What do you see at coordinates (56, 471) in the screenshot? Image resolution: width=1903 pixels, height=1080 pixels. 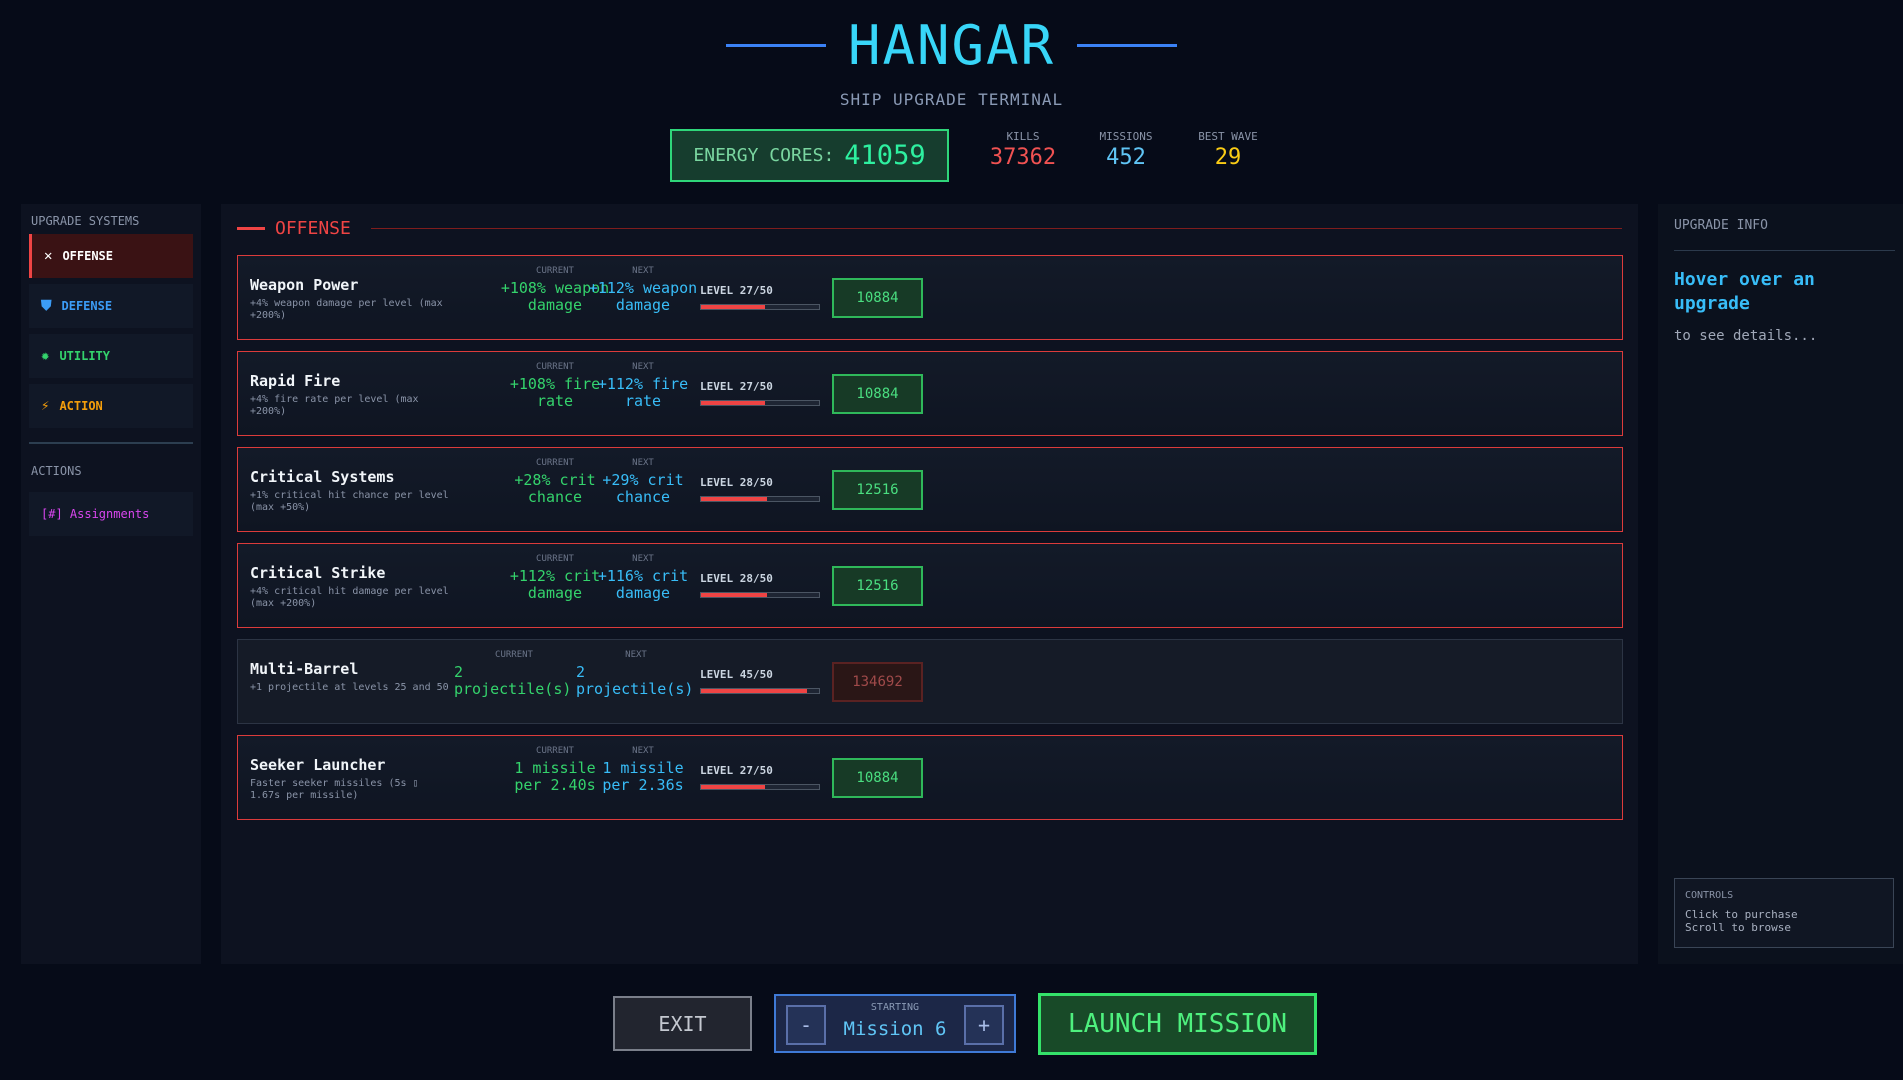 I see `actions-heading: ACTIONS` at bounding box center [56, 471].